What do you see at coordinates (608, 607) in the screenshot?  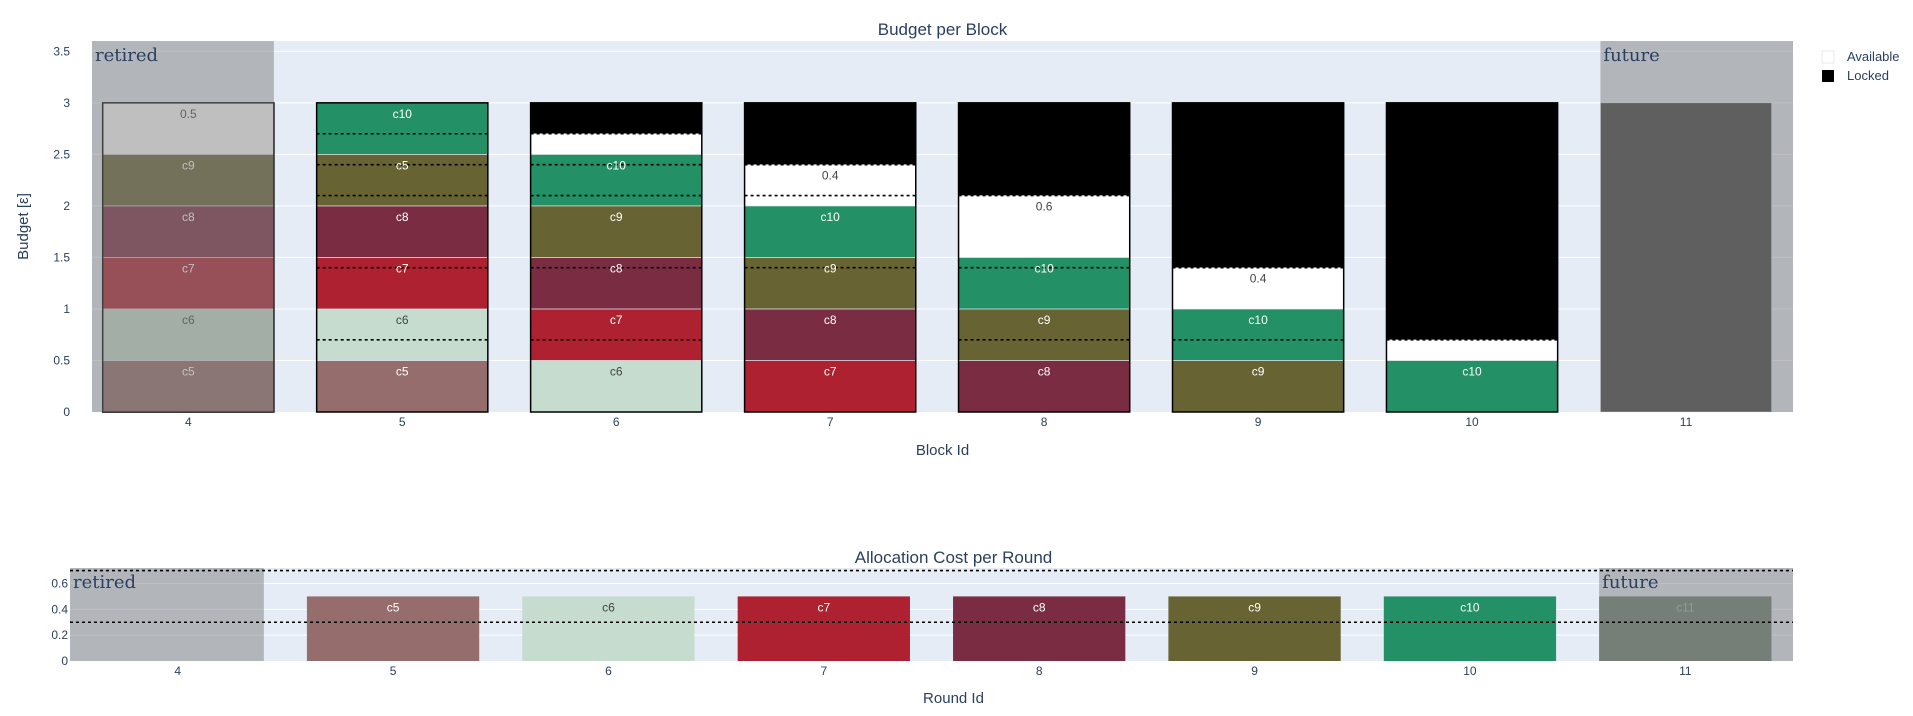 I see `bar-label: c6` at bounding box center [608, 607].